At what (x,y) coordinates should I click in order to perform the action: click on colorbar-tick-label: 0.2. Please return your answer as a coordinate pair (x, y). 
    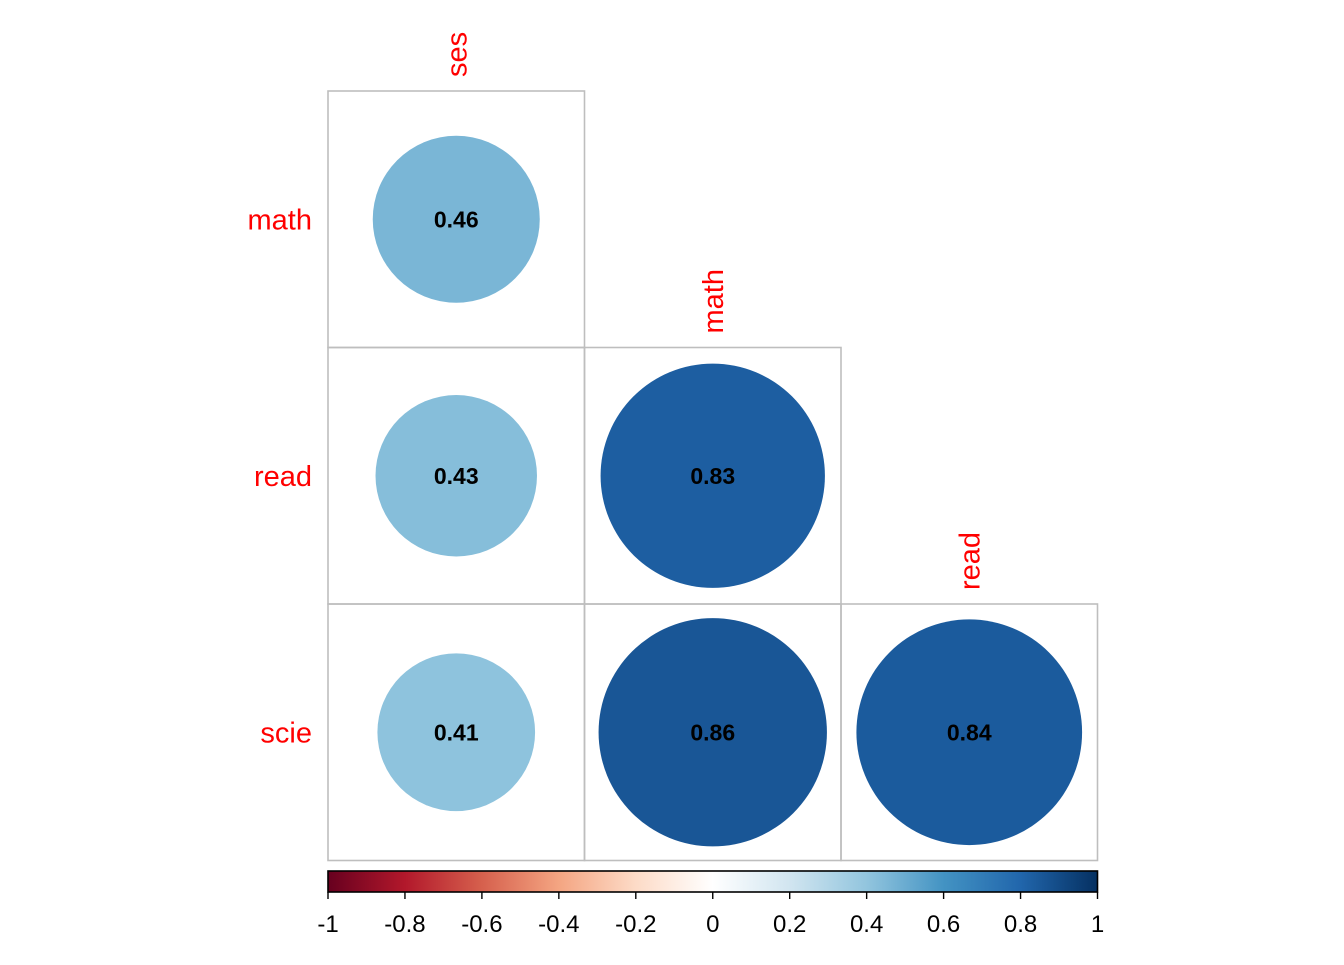
    Looking at the image, I should click on (789, 924).